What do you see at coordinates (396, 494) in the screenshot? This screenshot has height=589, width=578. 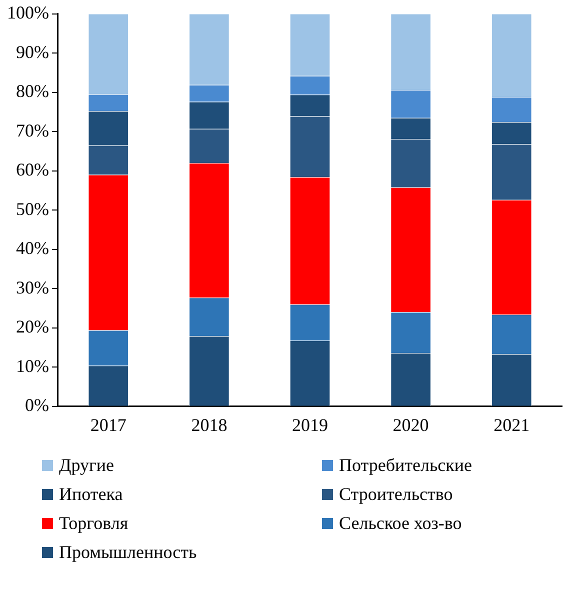 I see `legend-label: Строительство` at bounding box center [396, 494].